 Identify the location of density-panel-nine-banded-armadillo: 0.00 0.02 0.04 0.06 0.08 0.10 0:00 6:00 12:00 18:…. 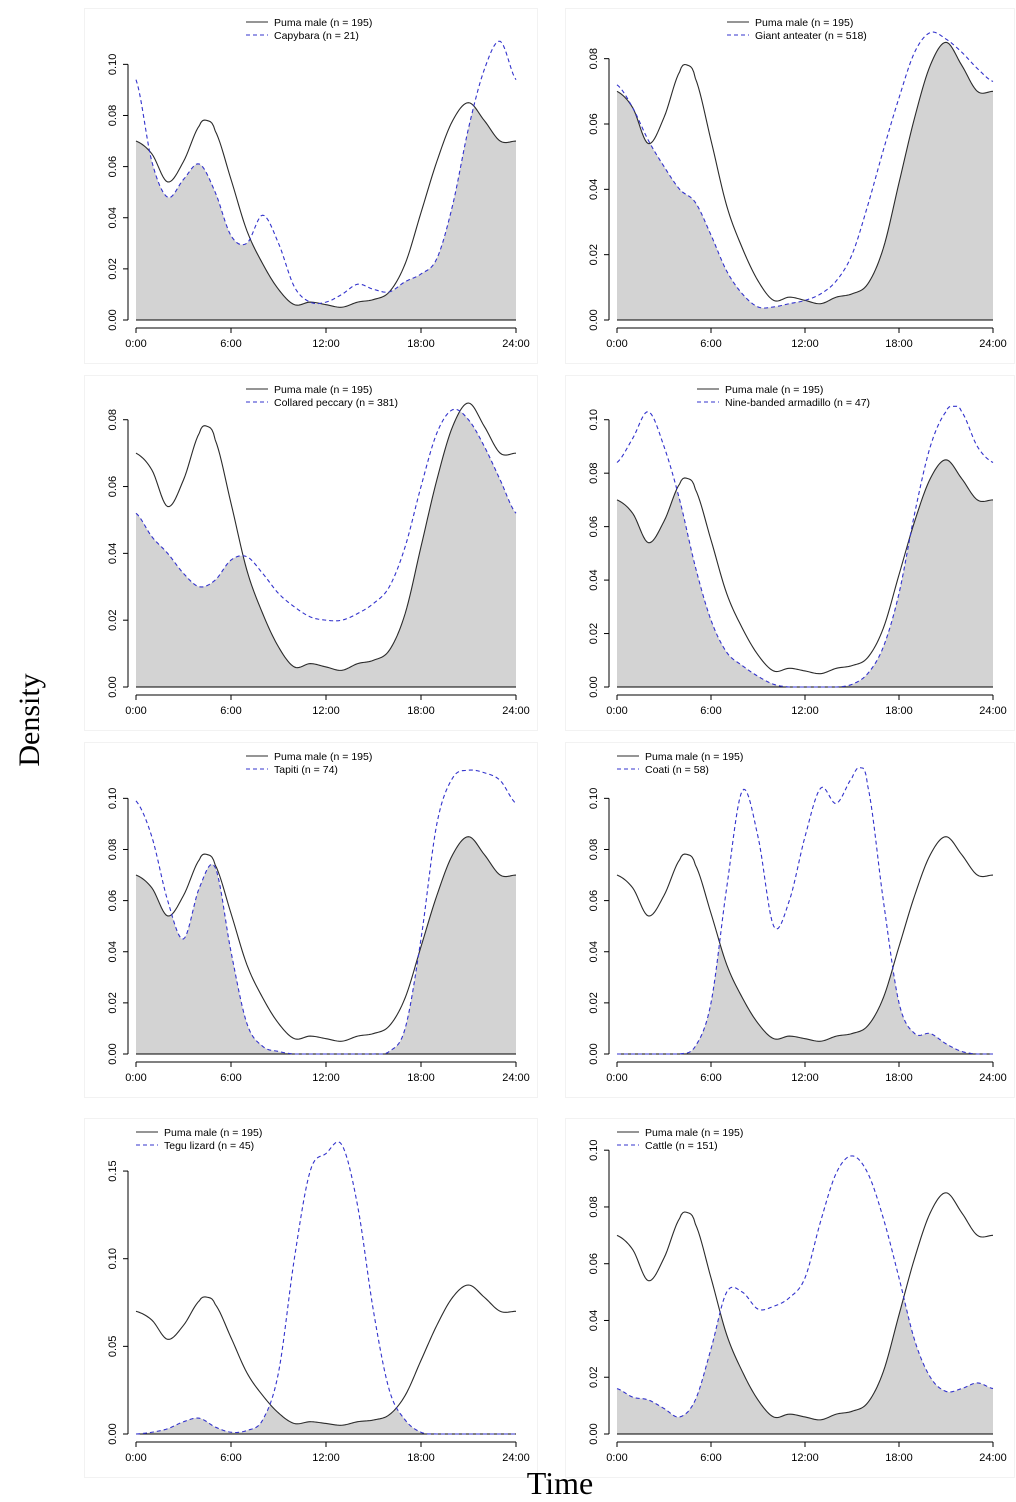
(790, 553).